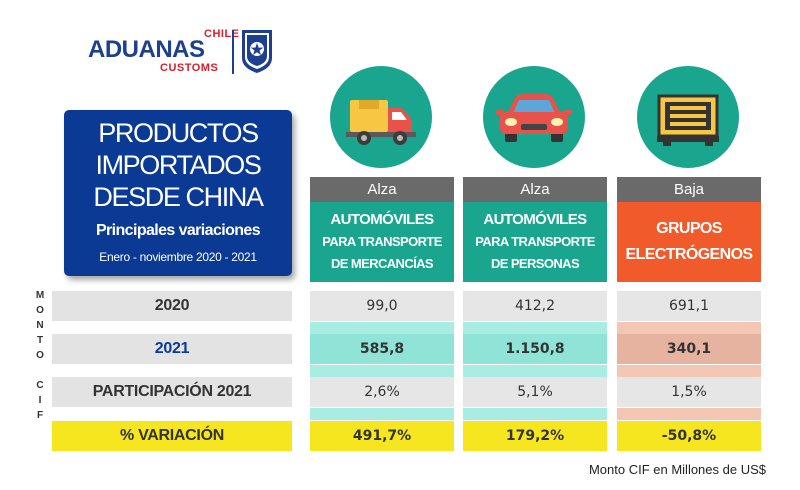 The image size is (800, 490). Describe the element at coordinates (257, 51) in the screenshot. I see `shield-icon` at that location.